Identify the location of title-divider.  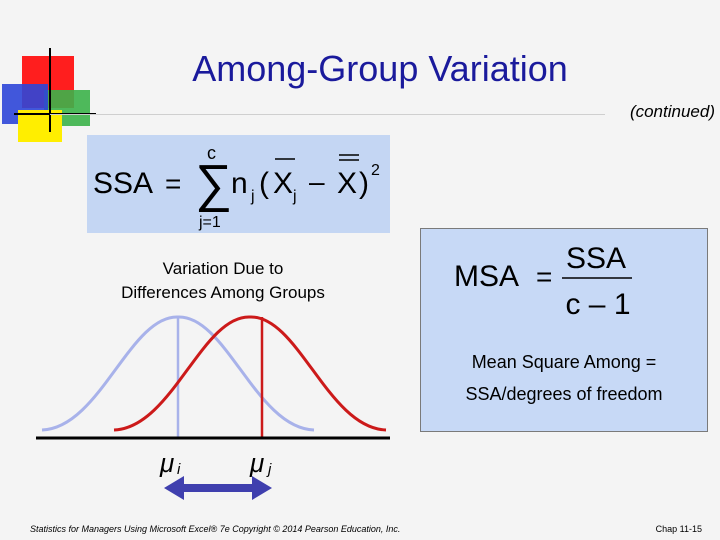
(327, 114).